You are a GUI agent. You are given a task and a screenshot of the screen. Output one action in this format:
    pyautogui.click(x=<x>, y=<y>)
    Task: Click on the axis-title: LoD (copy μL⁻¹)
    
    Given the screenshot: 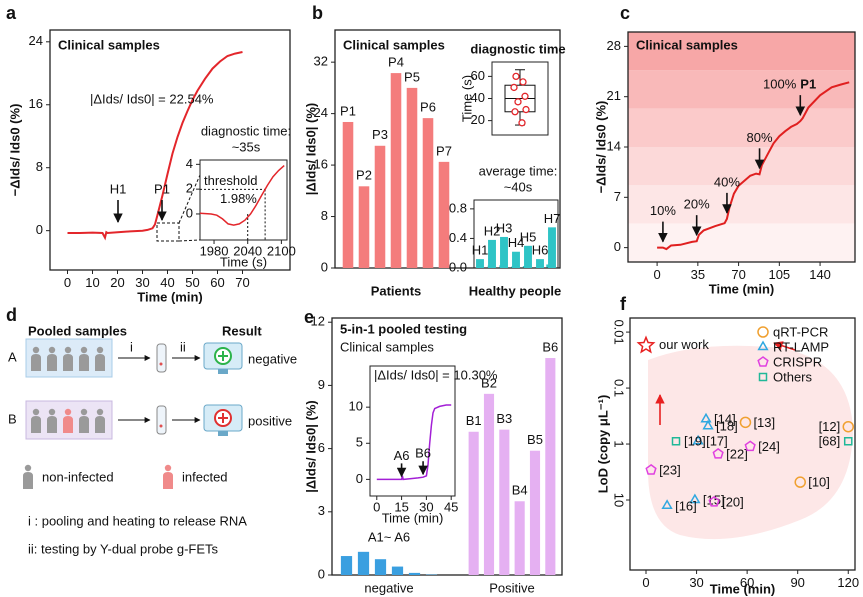 What is the action you would take?
    pyautogui.click(x=602, y=444)
    